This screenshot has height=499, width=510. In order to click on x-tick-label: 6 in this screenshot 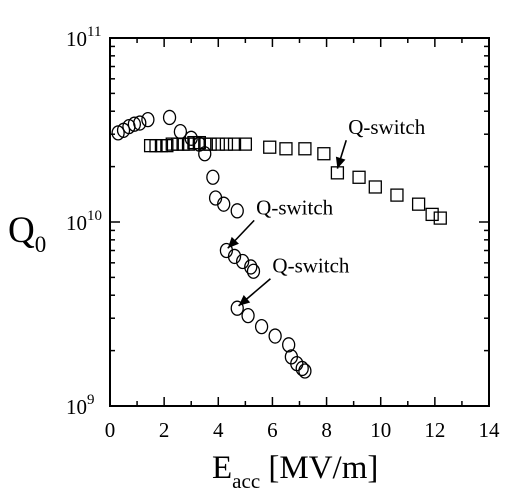, I will do `click(272, 430)`.